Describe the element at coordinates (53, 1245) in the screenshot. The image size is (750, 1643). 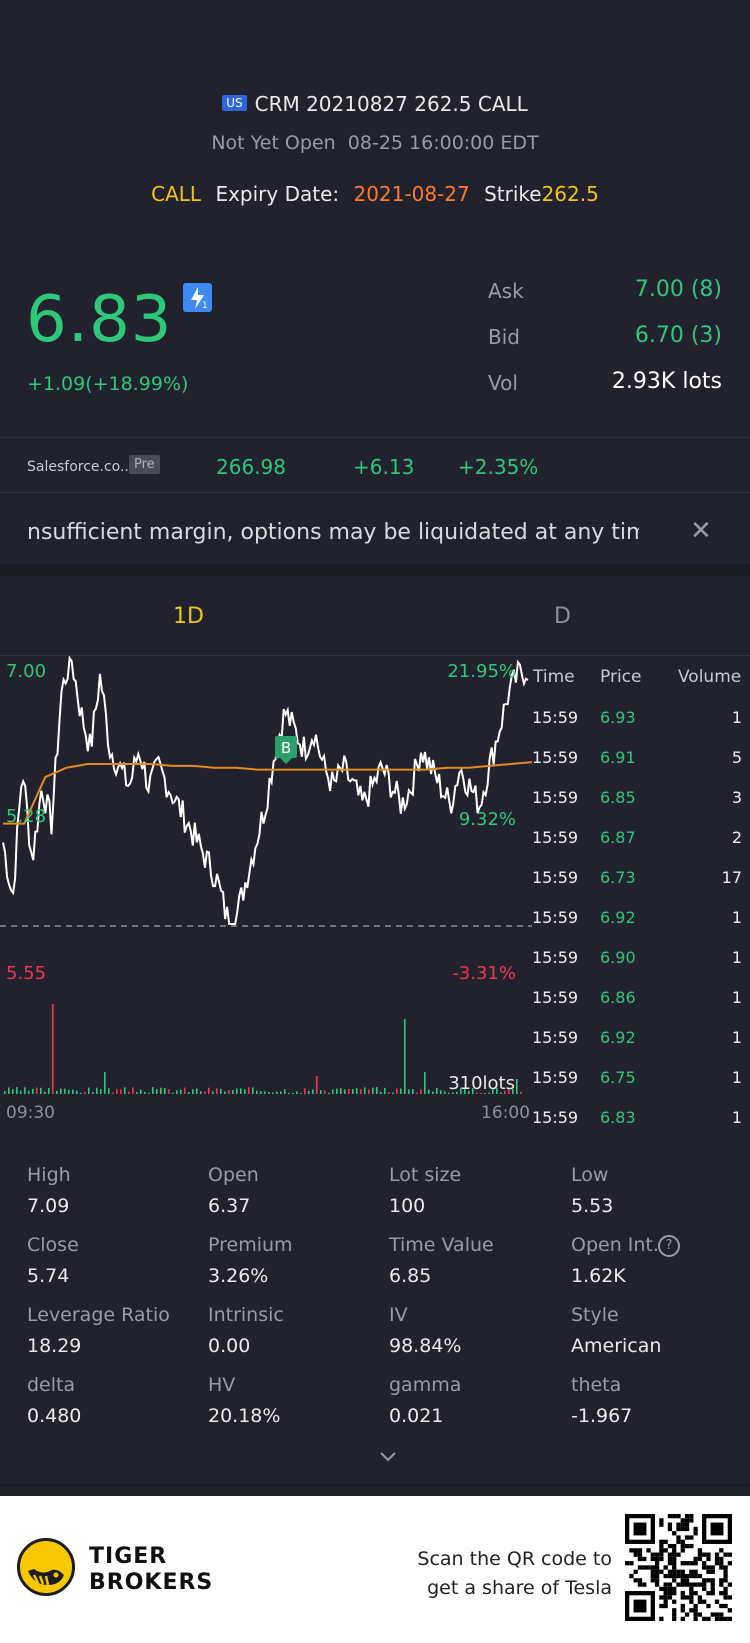
I see `stat-label-close: Close` at that location.